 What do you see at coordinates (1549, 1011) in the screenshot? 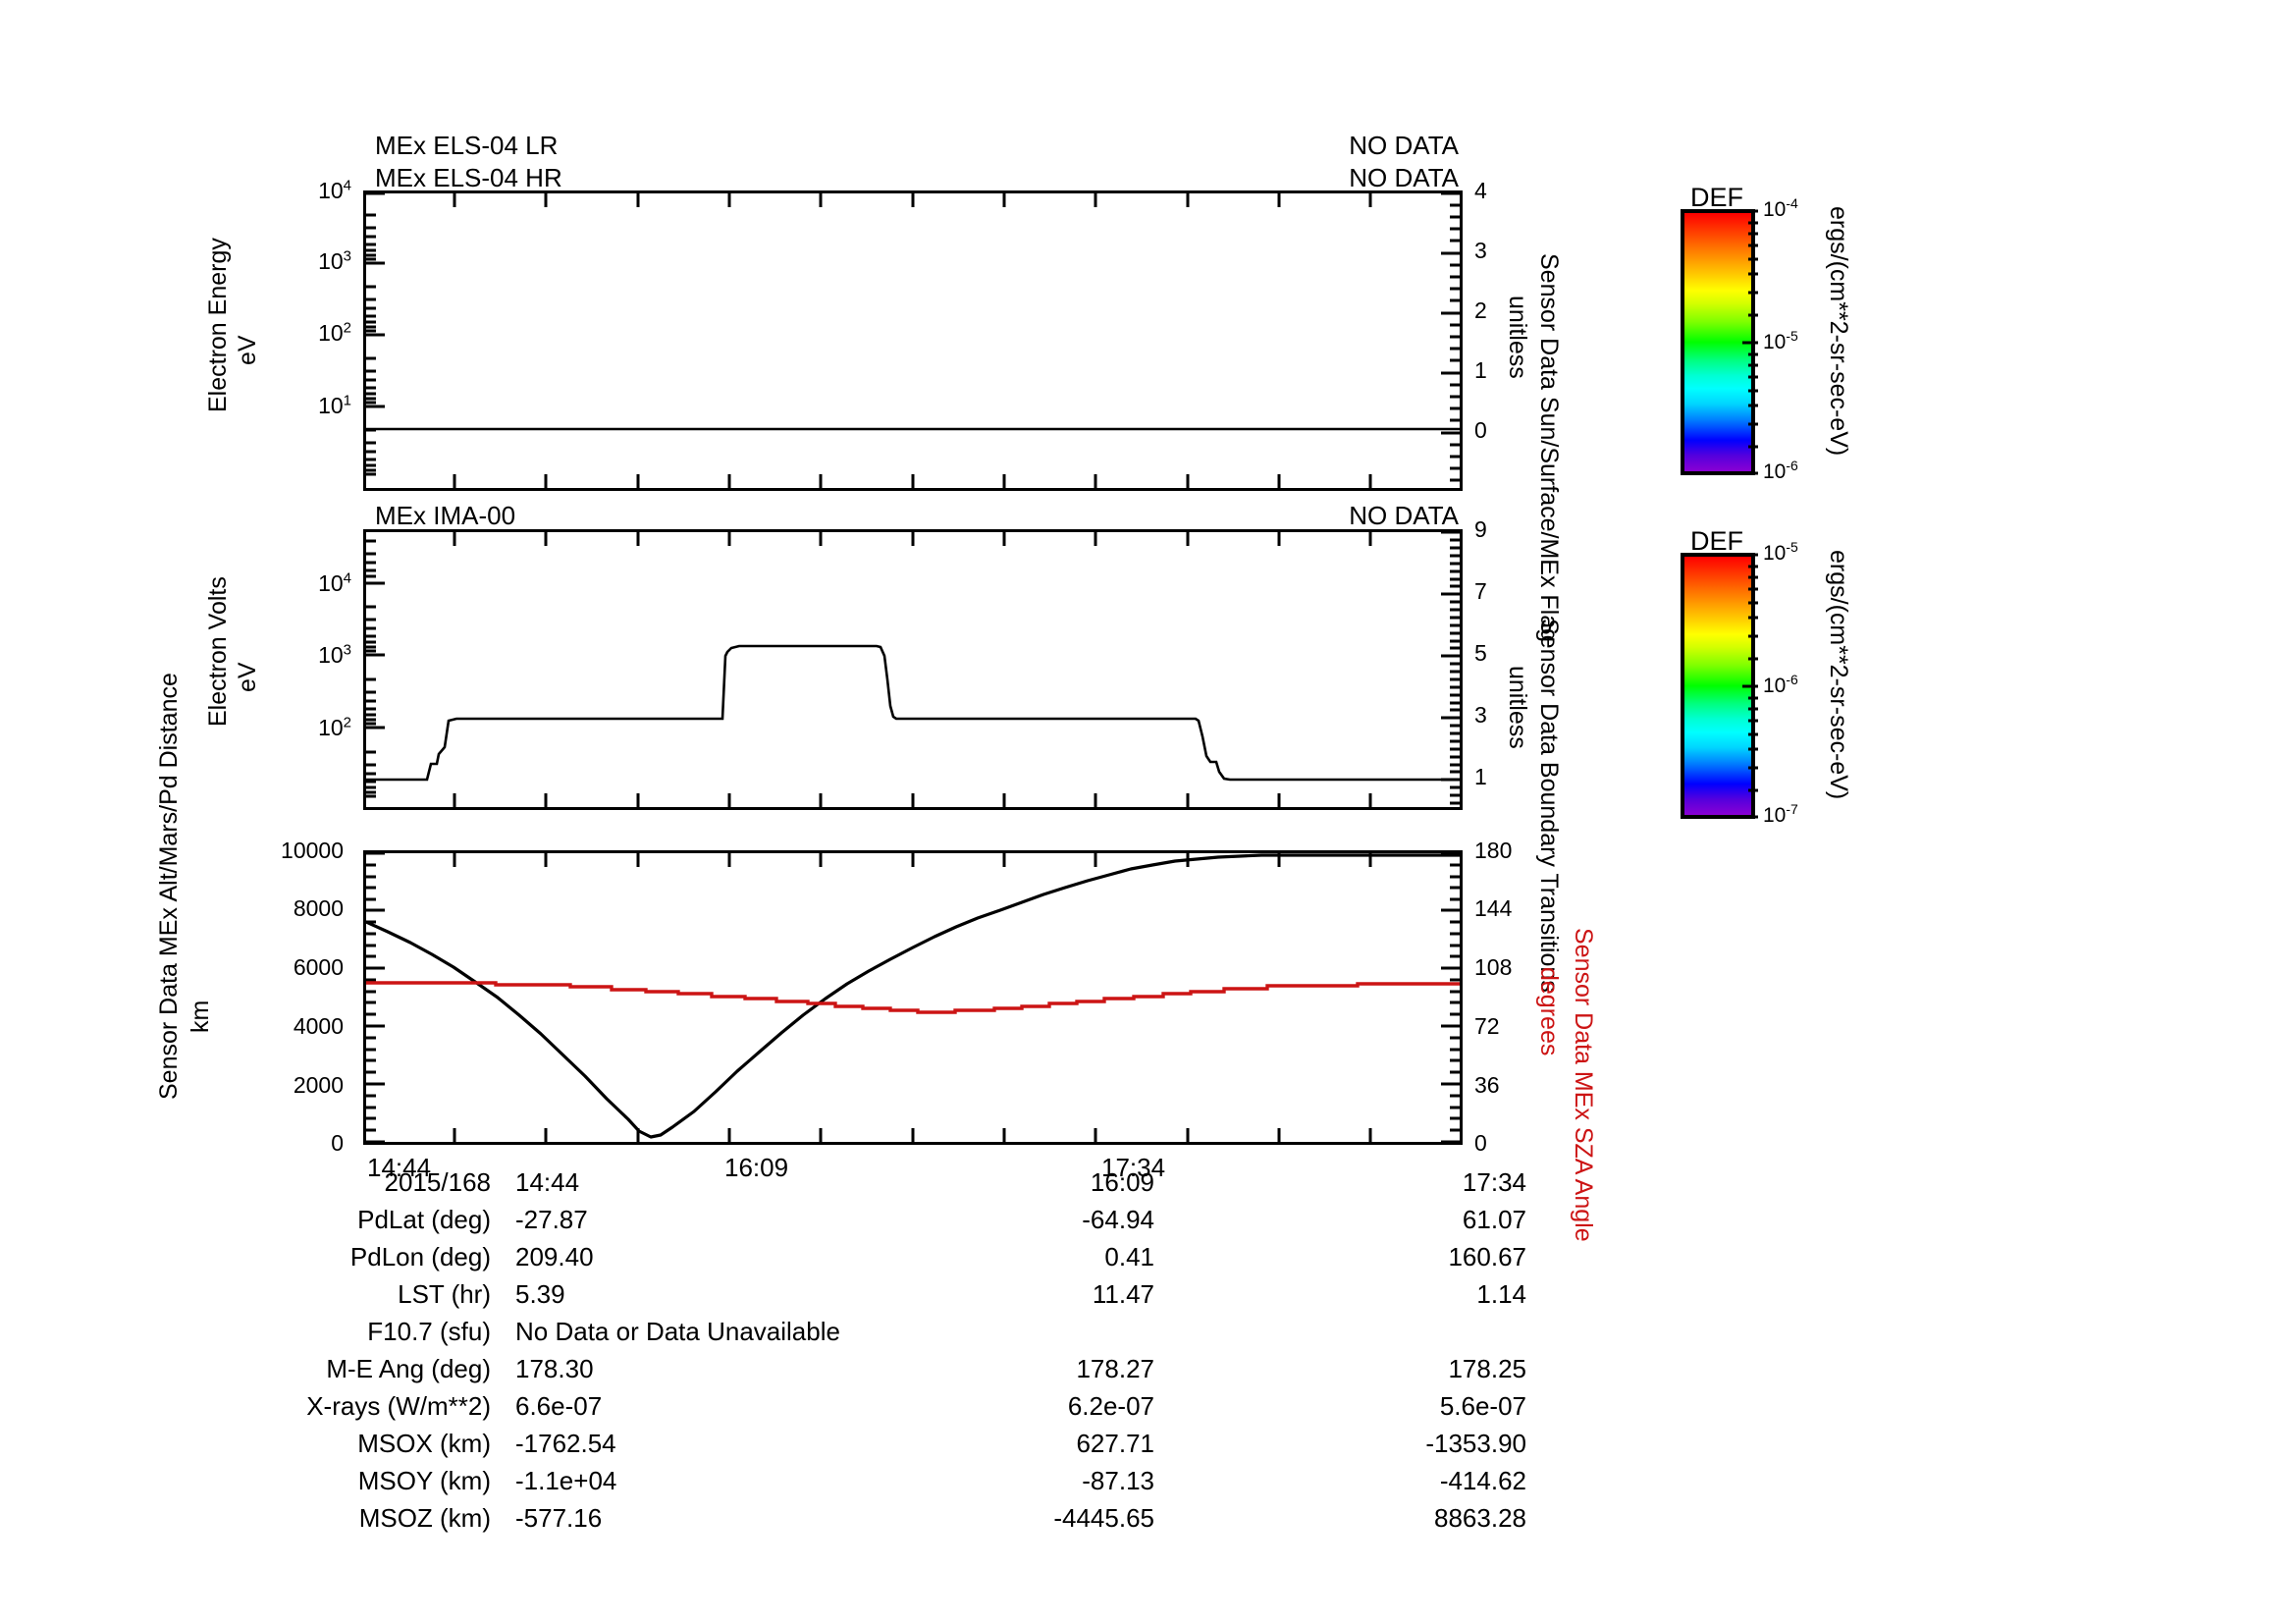
I see `panel-3-right-axis-units: degrees` at bounding box center [1549, 1011].